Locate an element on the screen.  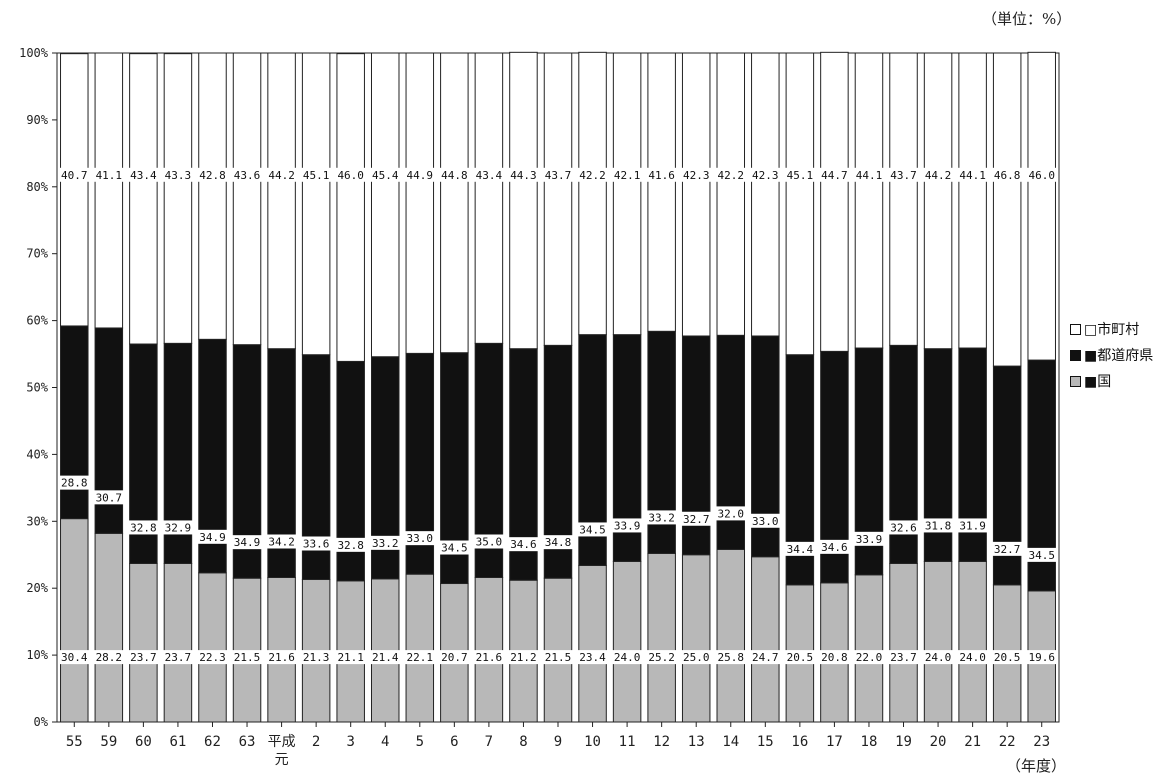
x-tick-label: 15 is located at coordinates (765, 742).